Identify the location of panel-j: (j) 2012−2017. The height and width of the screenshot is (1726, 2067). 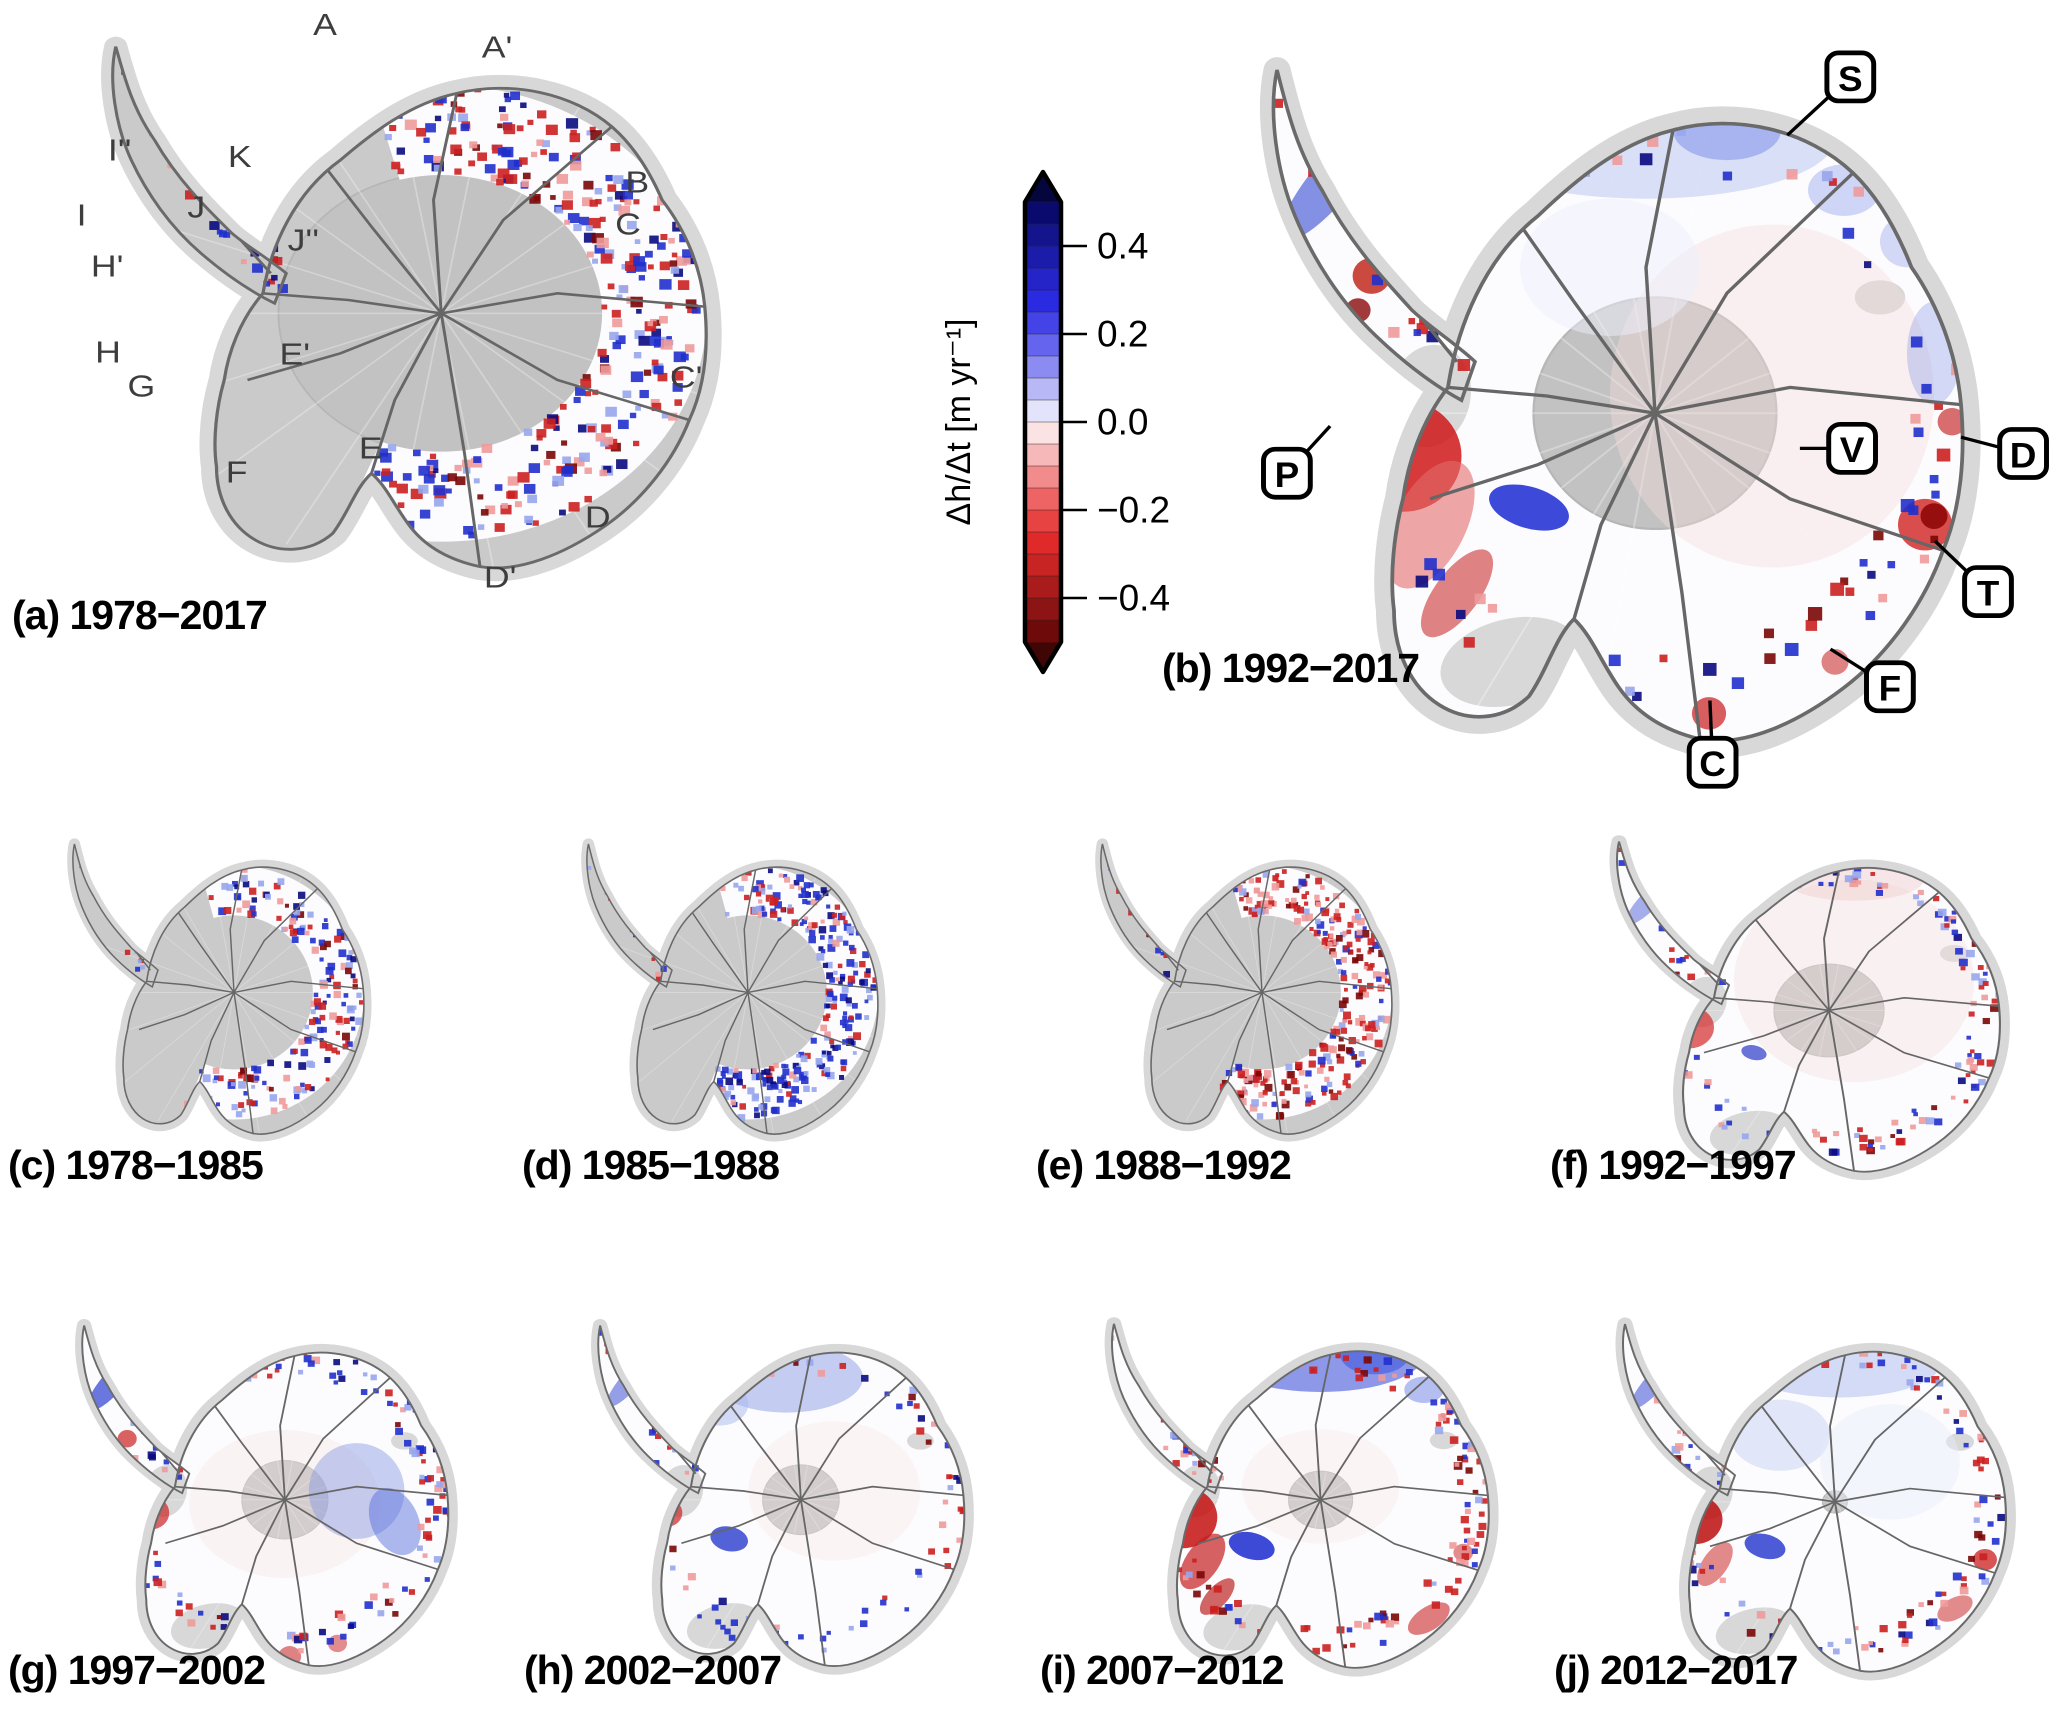
(1806, 1509).